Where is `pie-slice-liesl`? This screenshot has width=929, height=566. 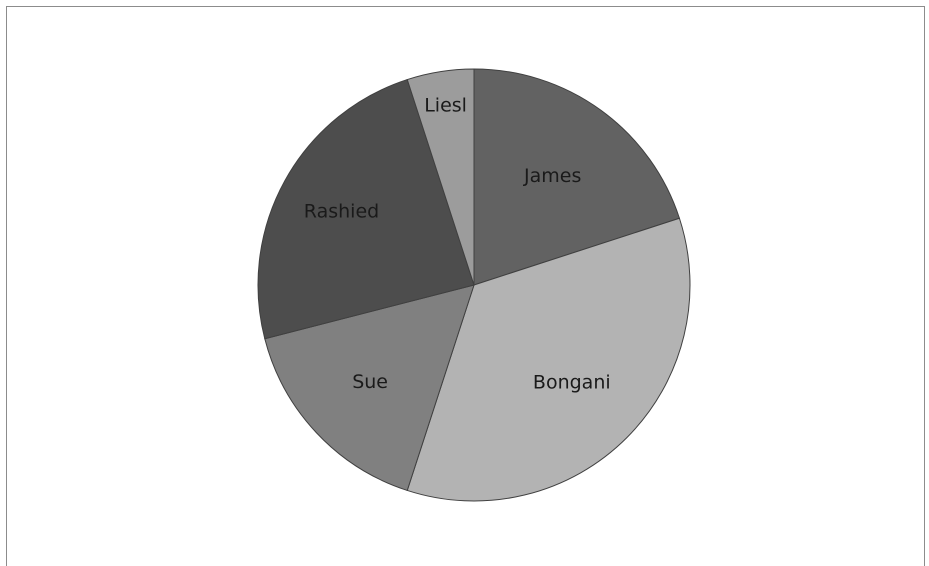
pie-slice-liesl is located at coordinates (440, 177).